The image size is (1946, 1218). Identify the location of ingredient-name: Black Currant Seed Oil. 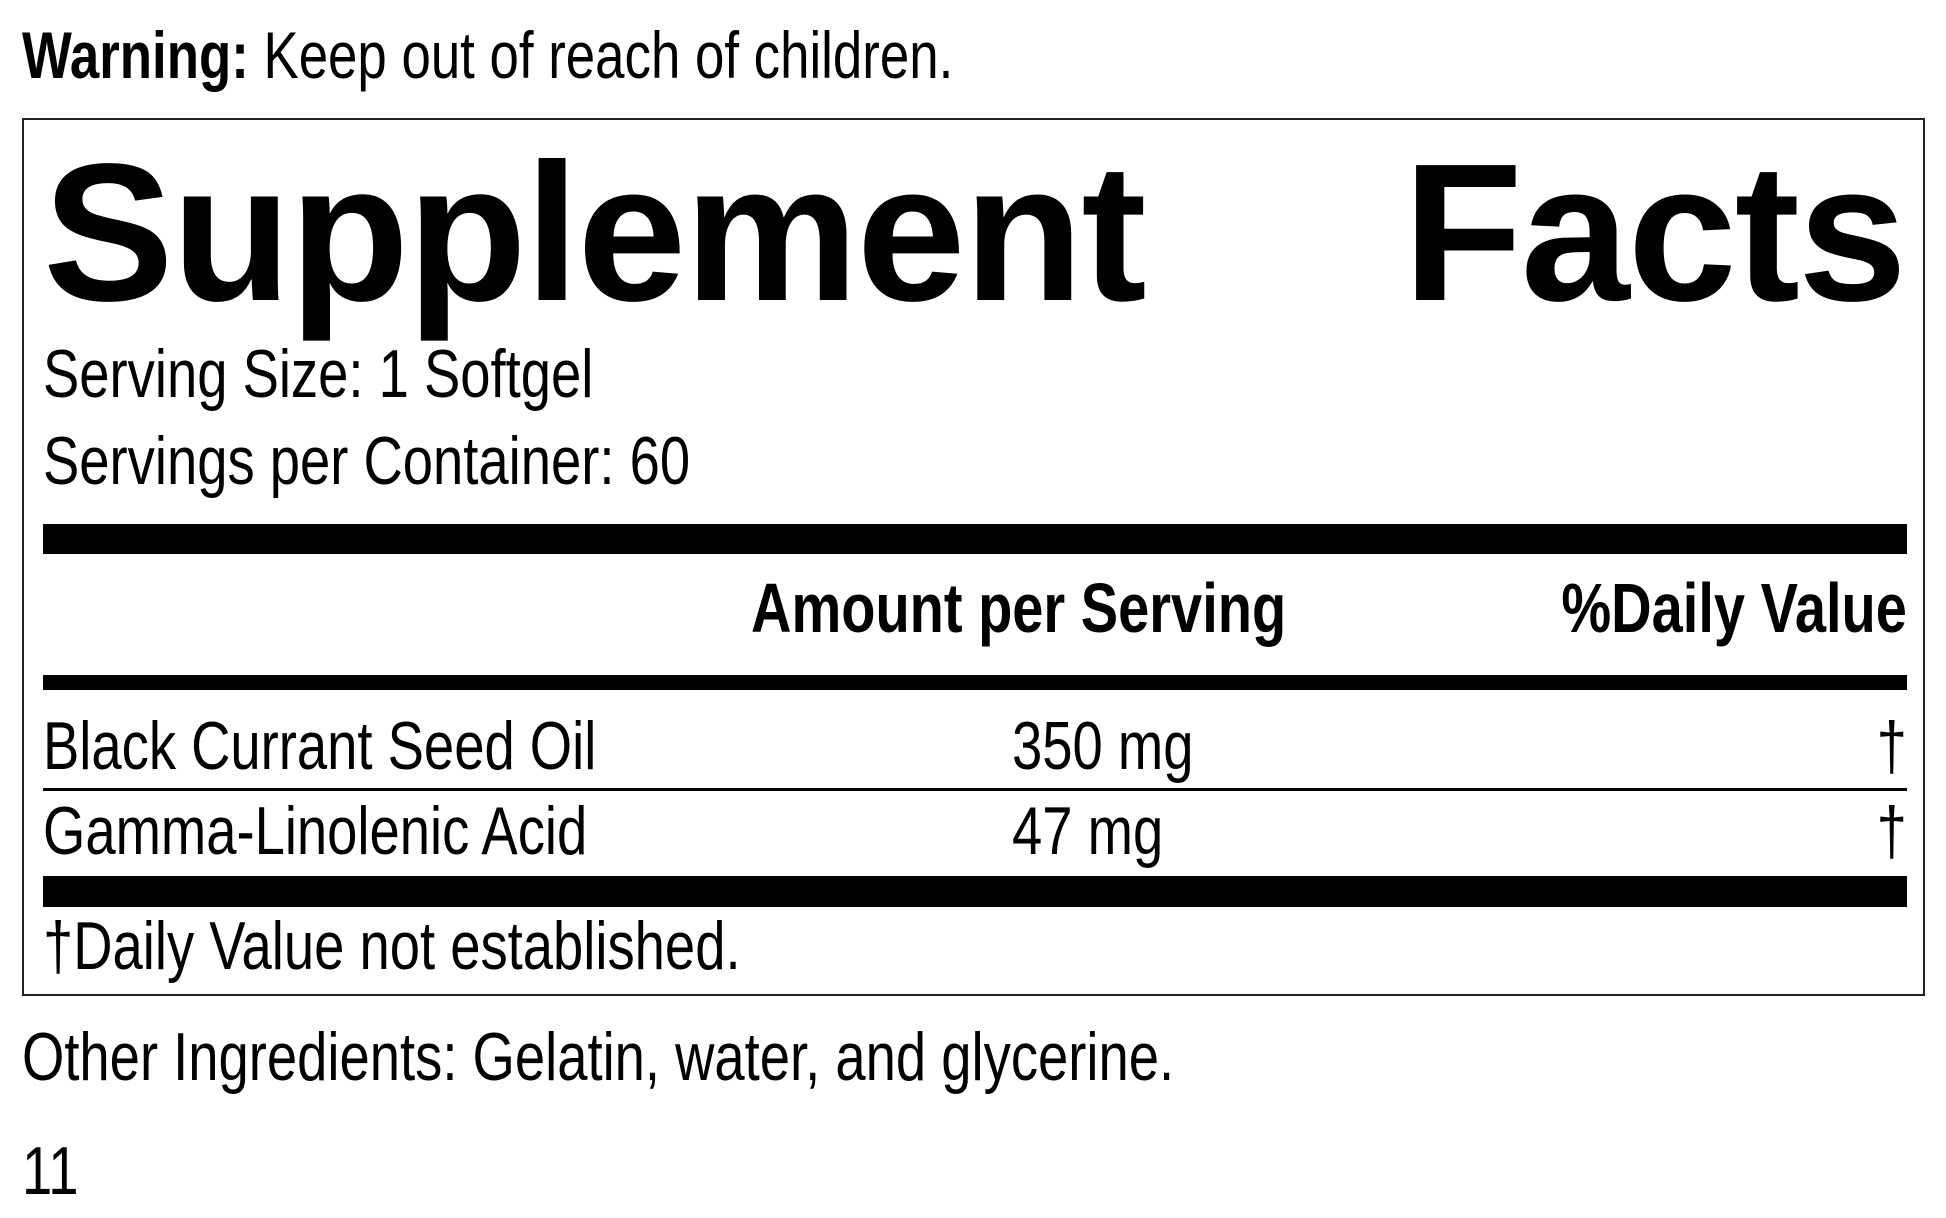
(320, 746).